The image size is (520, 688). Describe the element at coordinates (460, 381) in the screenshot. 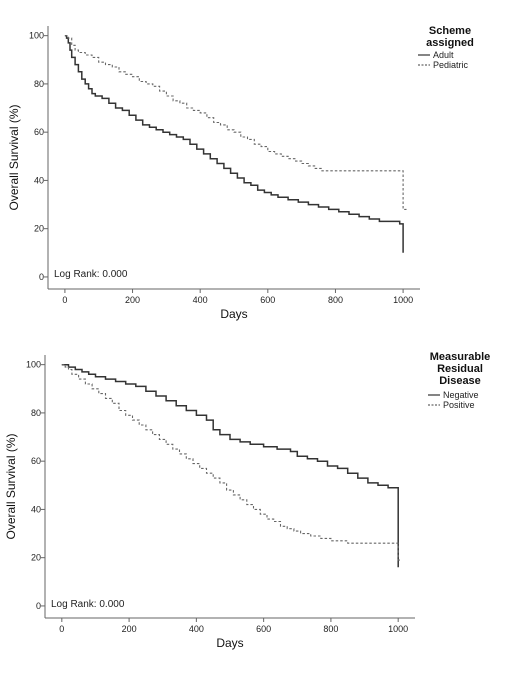

I see `legend-title-line: Disease` at that location.